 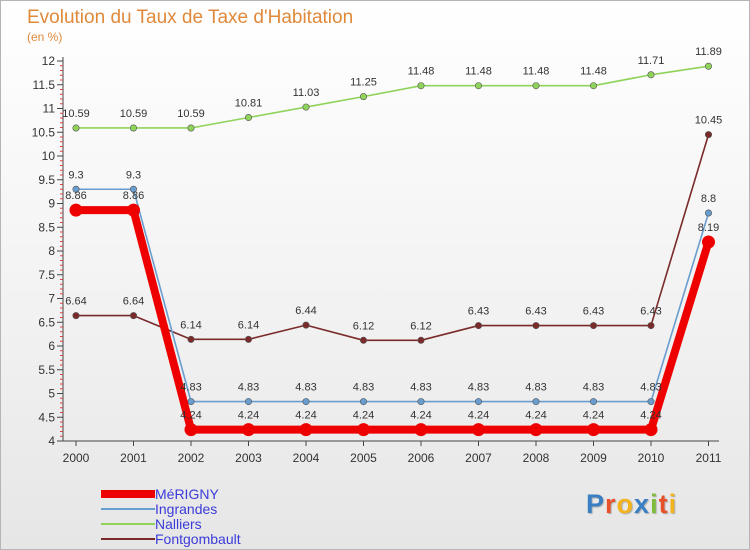 I want to click on x-tick-label: 2006, so click(x=421, y=458).